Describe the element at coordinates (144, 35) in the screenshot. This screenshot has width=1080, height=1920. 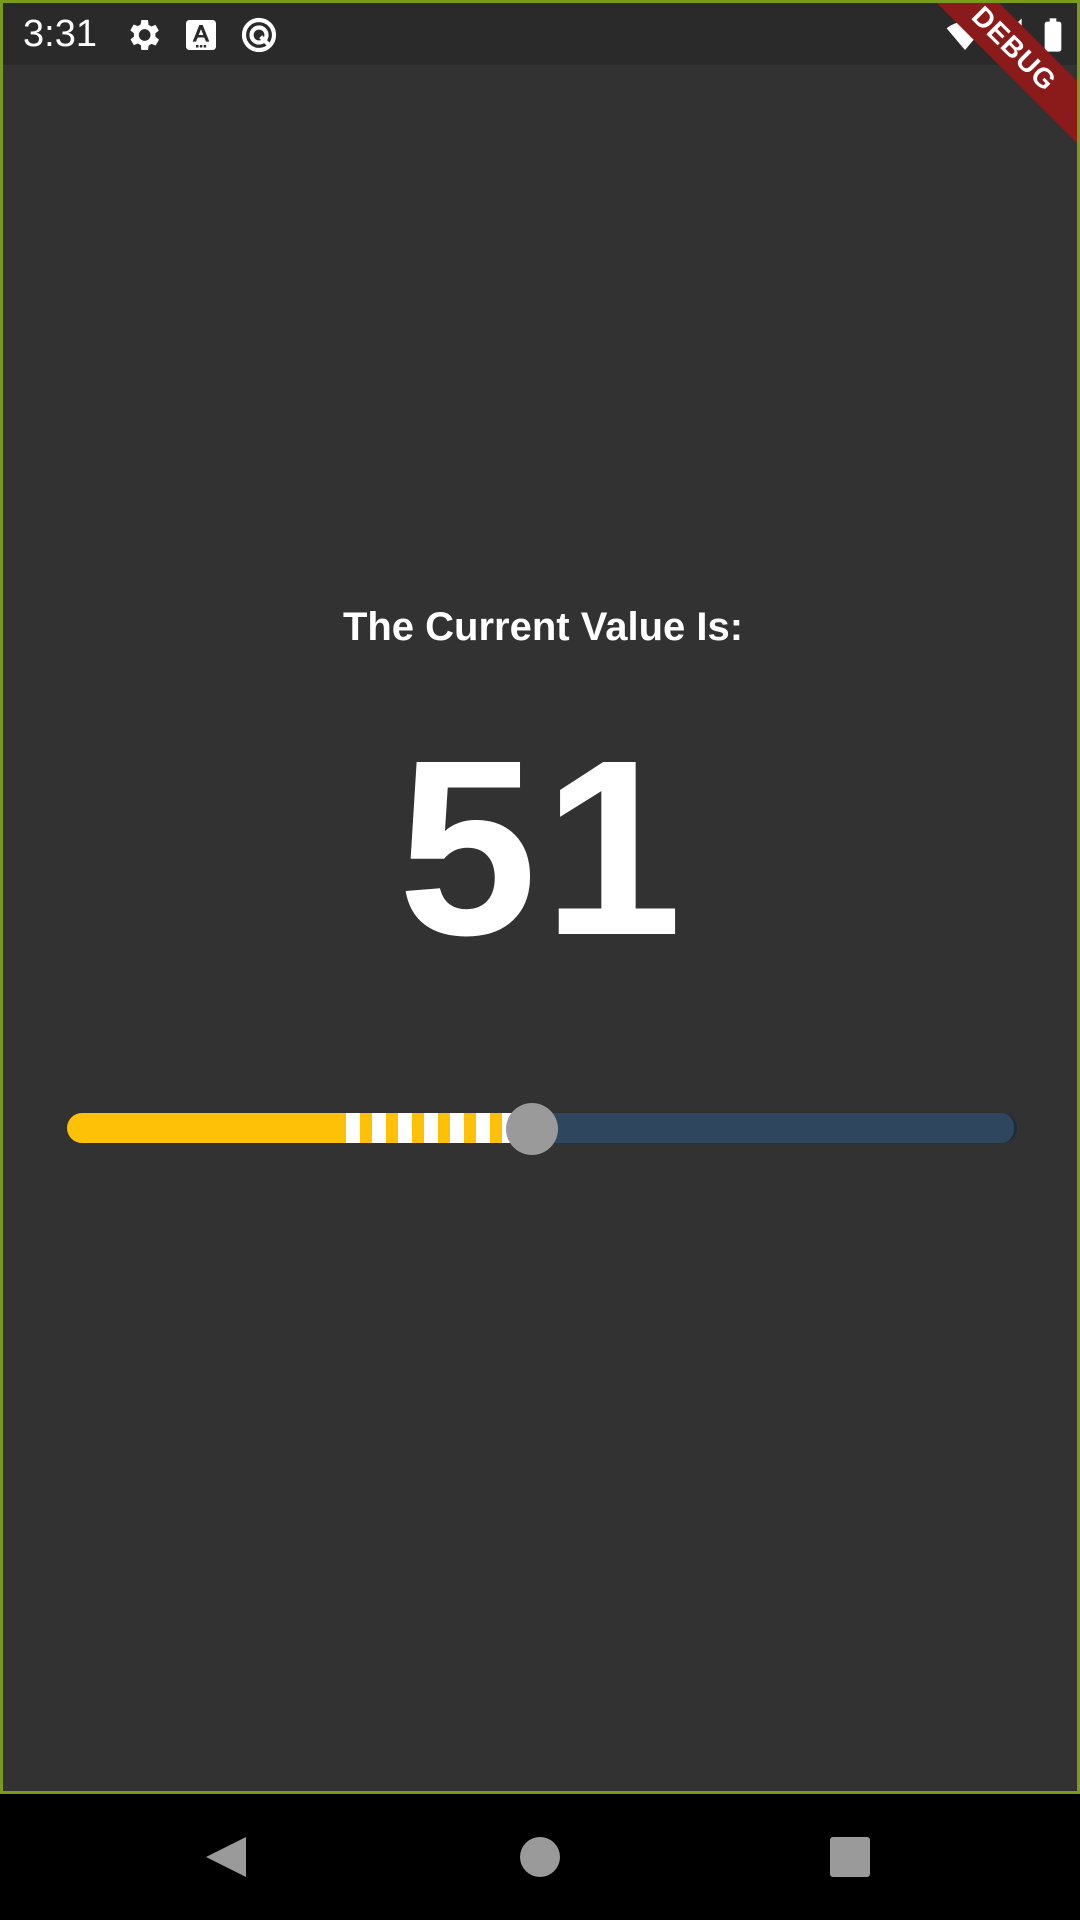
I see `gear-icon` at that location.